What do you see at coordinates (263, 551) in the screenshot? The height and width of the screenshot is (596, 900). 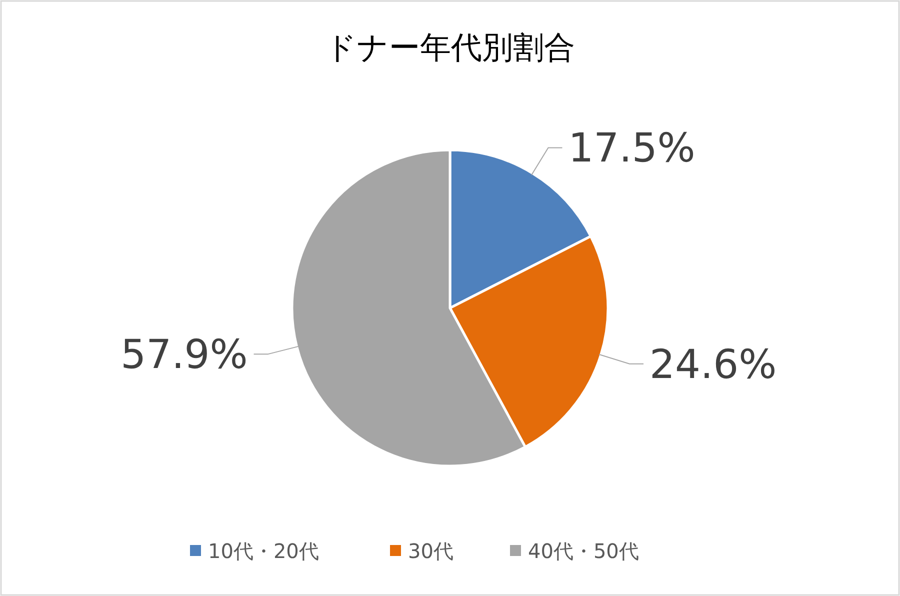 I see `legend-label: 10代・20代` at bounding box center [263, 551].